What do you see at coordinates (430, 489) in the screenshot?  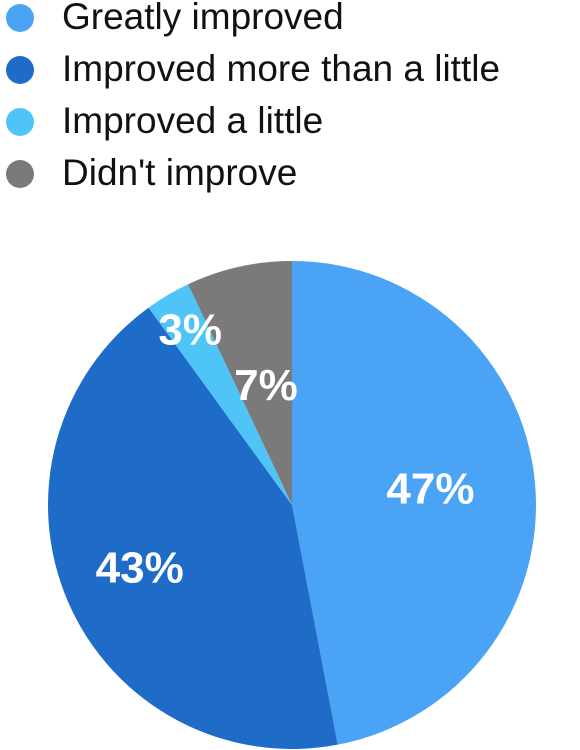 I see `data-label: 47%` at bounding box center [430, 489].